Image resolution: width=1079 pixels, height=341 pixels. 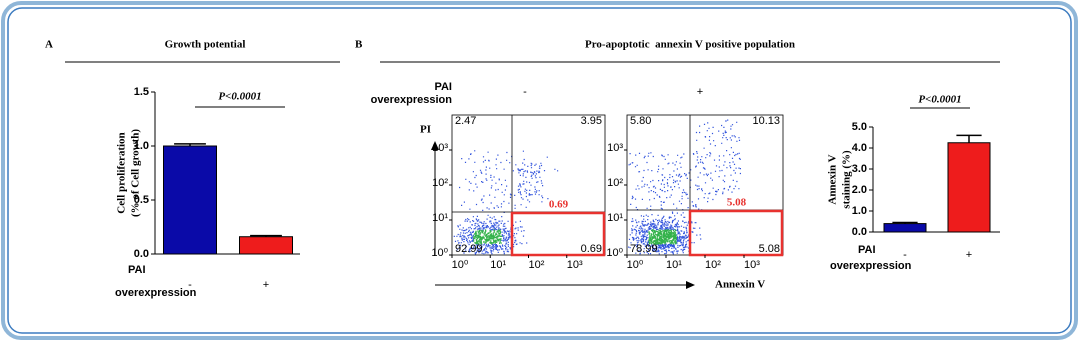 I want to click on panel-label: B, so click(x=359, y=45).